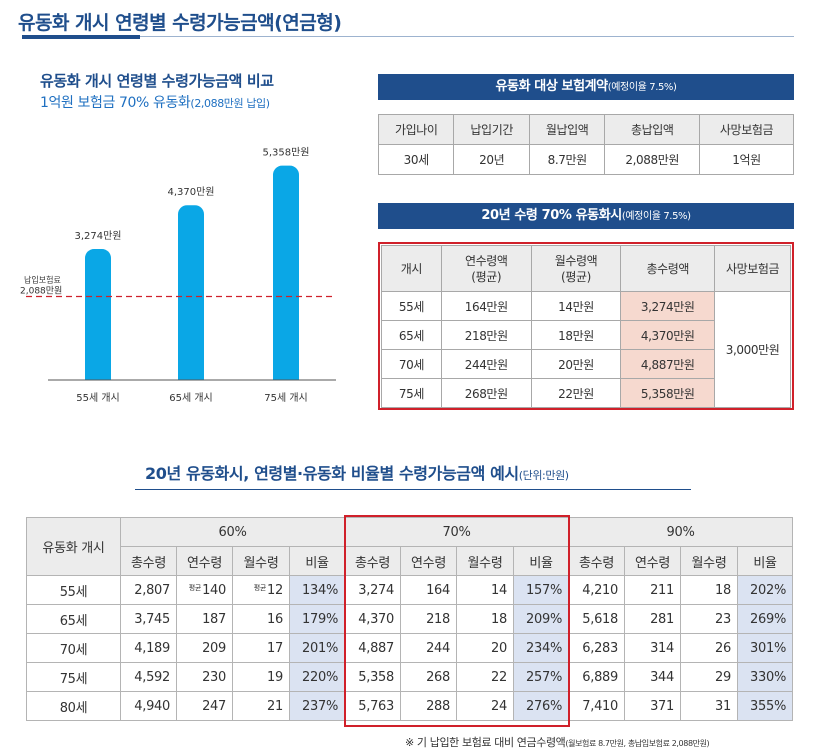 This screenshot has width=826, height=751. What do you see at coordinates (191, 374) in the screenshot?
I see `bar-base` at bounding box center [191, 374].